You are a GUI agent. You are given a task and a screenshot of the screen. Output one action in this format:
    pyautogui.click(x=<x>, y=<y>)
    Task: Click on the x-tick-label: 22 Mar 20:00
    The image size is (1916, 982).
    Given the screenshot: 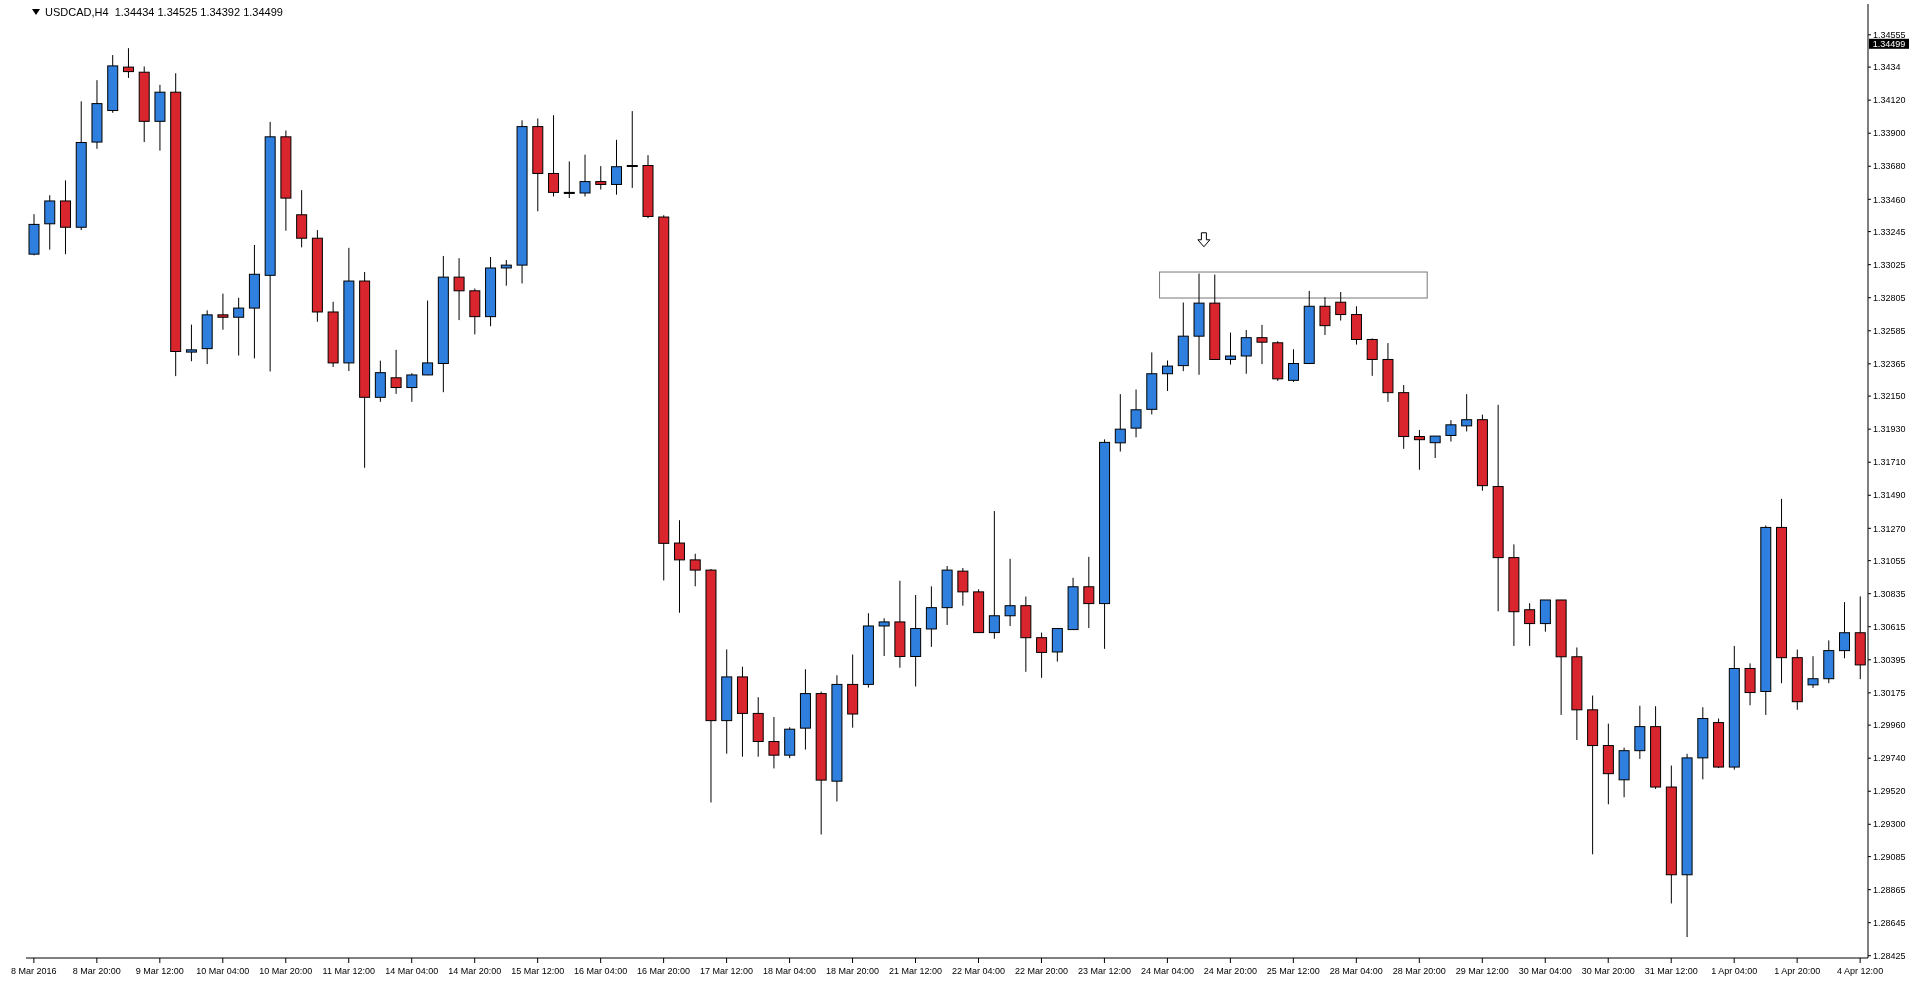 What is the action you would take?
    pyautogui.click(x=1041, y=971)
    